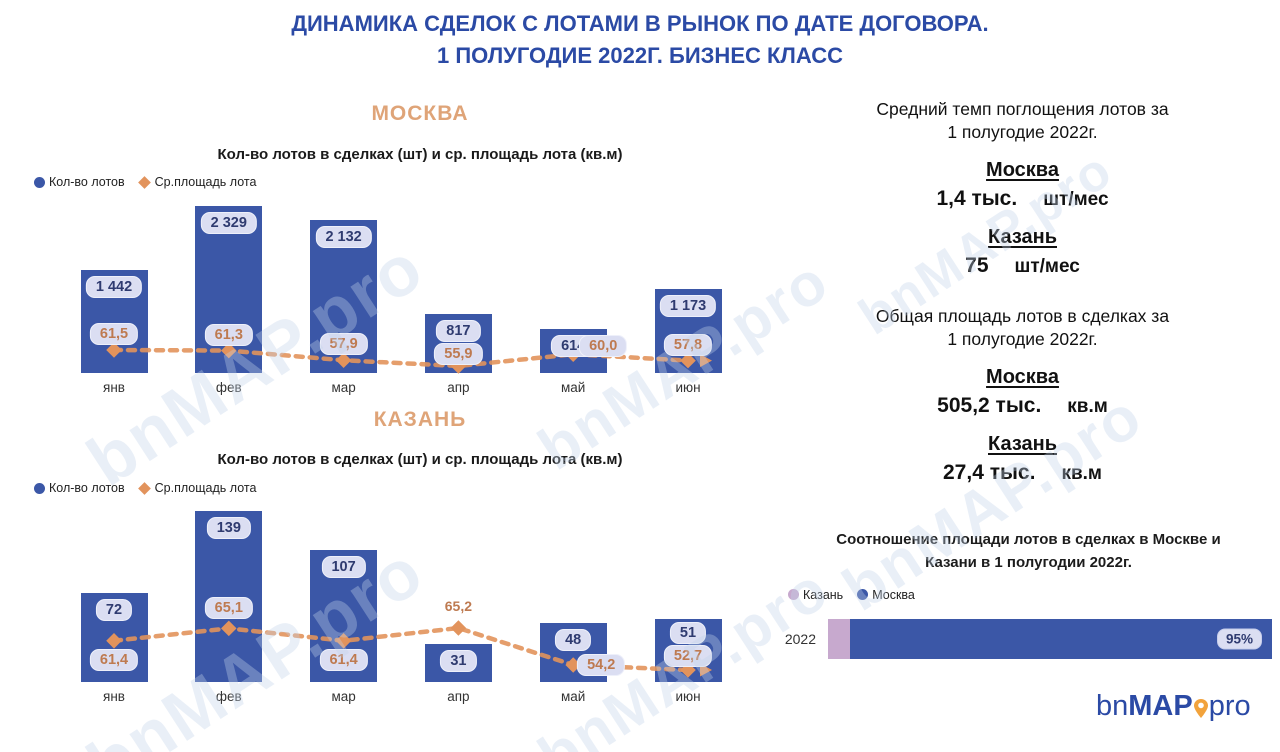 Image resolution: width=1280 pixels, height=752 pixels. I want to click on ratio-segment-moscow: 95%, so click(1061, 638).